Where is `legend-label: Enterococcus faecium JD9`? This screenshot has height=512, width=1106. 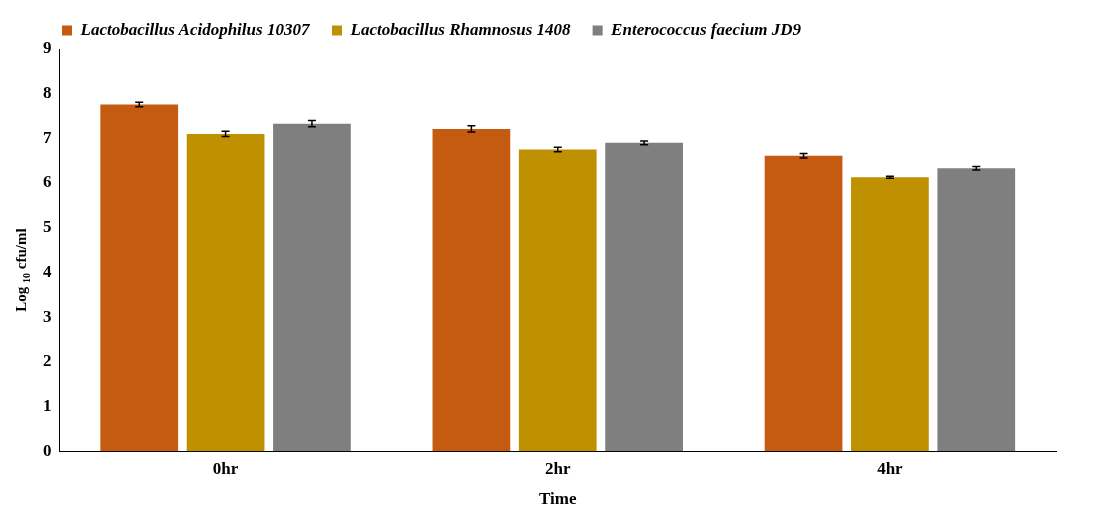 legend-label: Enterococcus faecium JD9 is located at coordinates (706, 29).